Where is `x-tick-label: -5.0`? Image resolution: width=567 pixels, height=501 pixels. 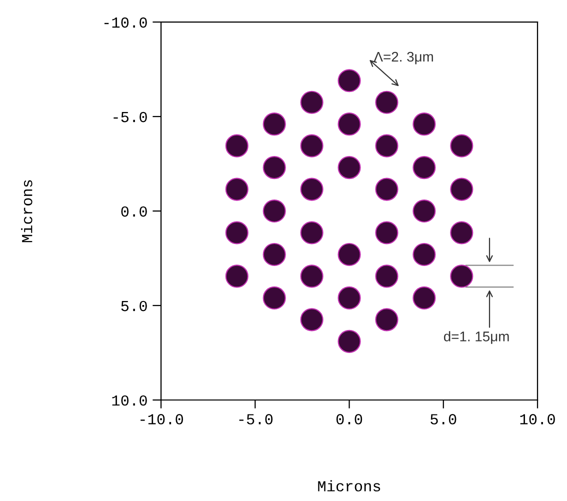 x-tick-label: -5.0 is located at coordinates (256, 419).